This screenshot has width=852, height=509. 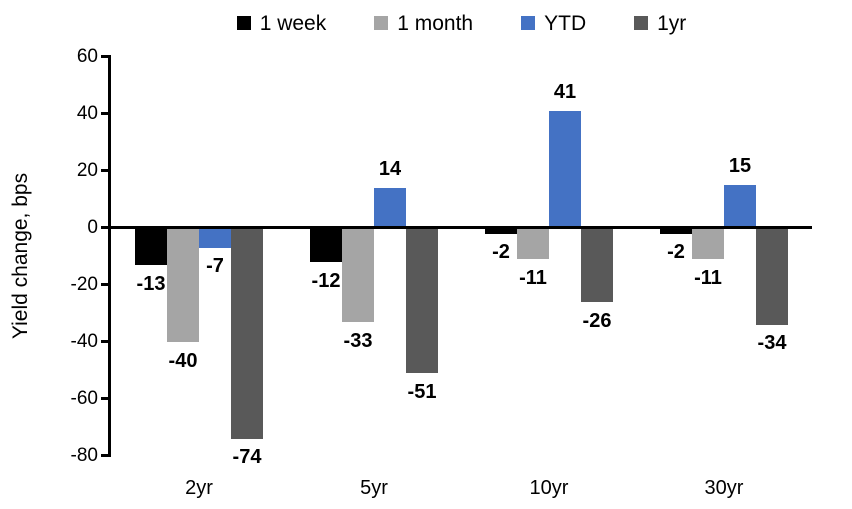 What do you see at coordinates (84, 398) in the screenshot?
I see `y-tick-label: -60` at bounding box center [84, 398].